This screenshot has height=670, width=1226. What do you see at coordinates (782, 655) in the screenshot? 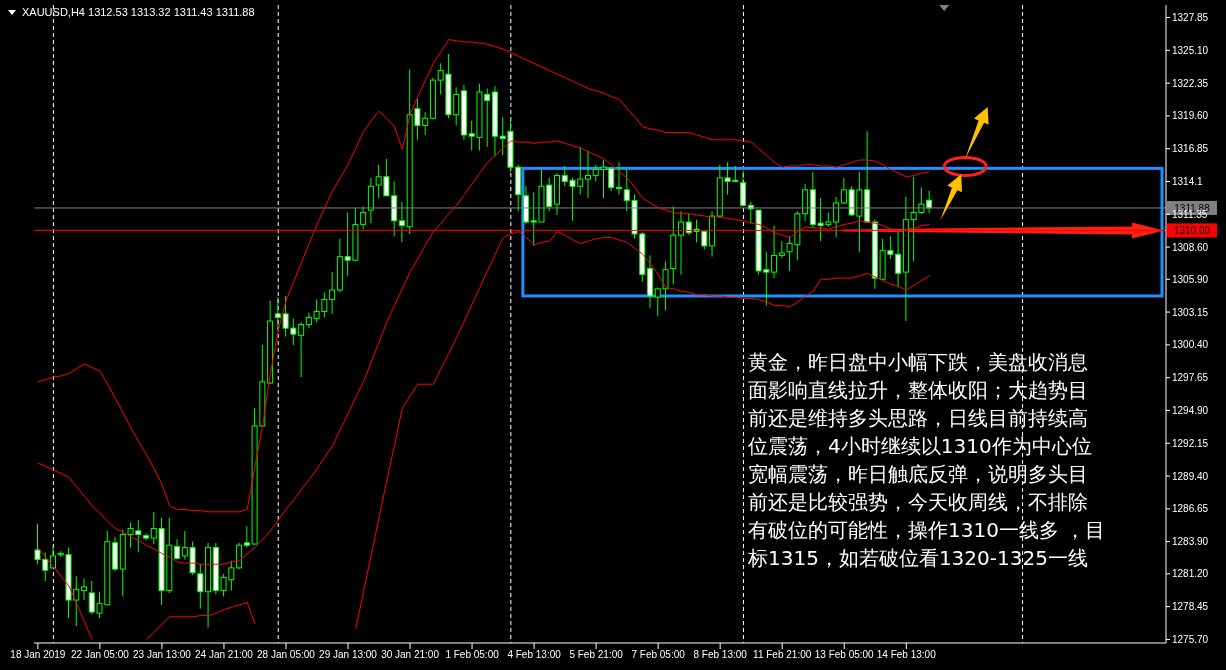
I see `x-tick-label: 11 Feb 21:00` at bounding box center [782, 655].